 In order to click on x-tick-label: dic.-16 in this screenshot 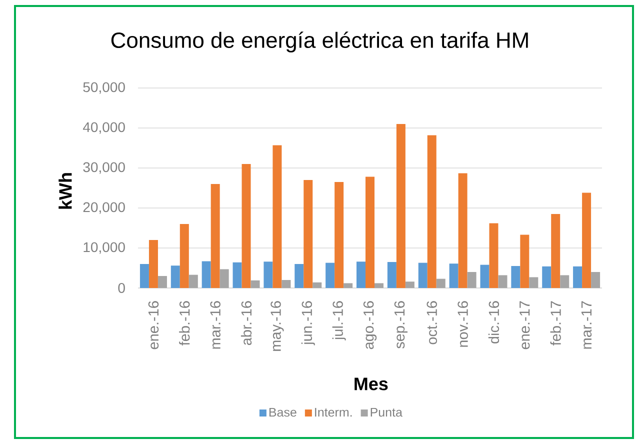, I will do `click(494, 322)`.